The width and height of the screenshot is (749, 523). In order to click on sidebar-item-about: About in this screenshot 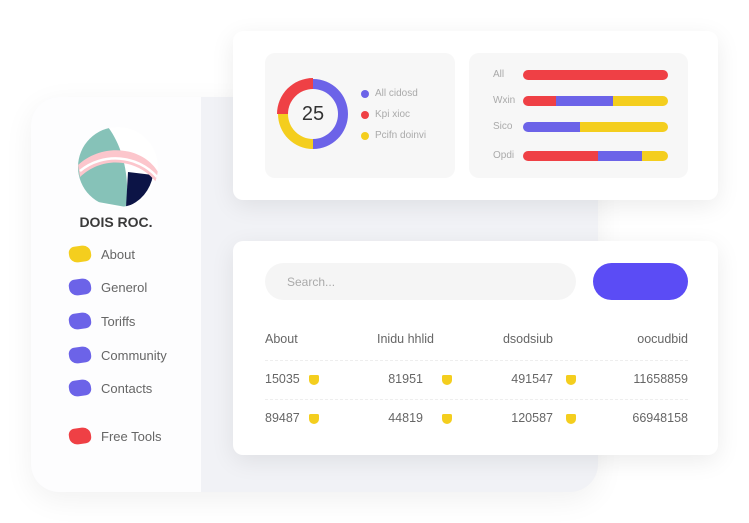, I will do `click(101, 254)`.